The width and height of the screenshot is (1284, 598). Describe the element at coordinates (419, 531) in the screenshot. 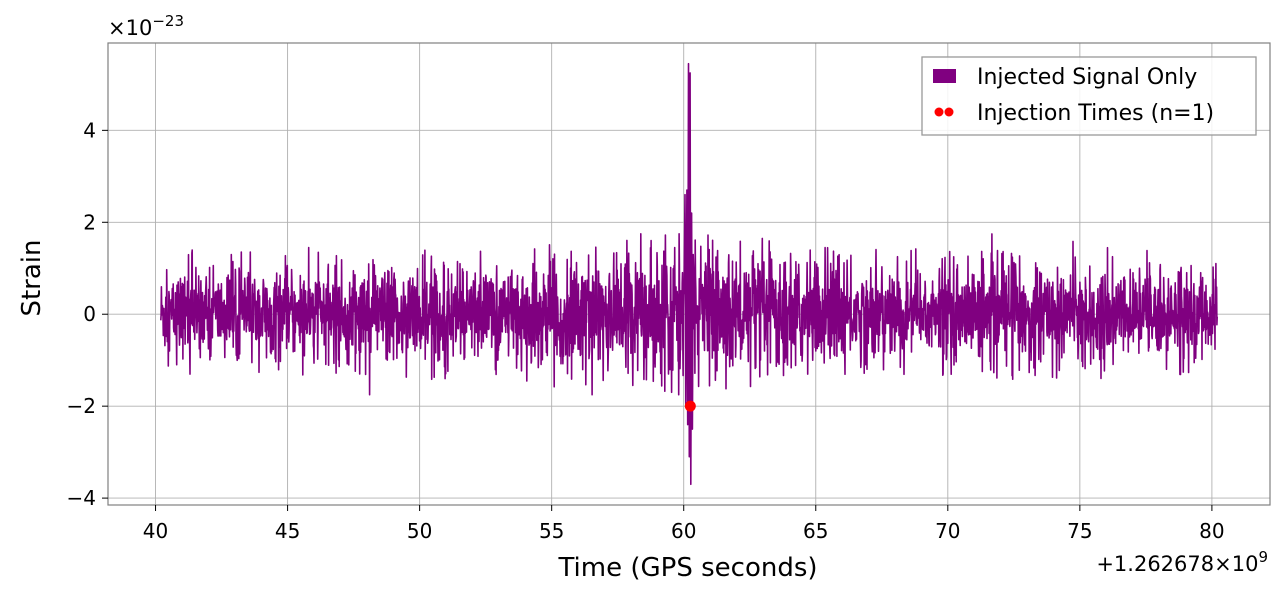

I see `x-tick-label: 50` at that location.